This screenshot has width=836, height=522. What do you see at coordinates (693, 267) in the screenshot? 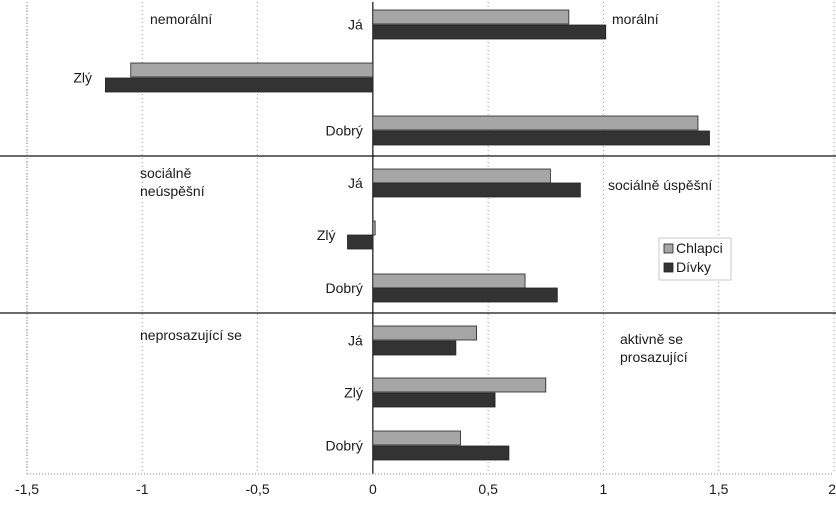
I see `legend-entry: Dívky` at bounding box center [693, 267].